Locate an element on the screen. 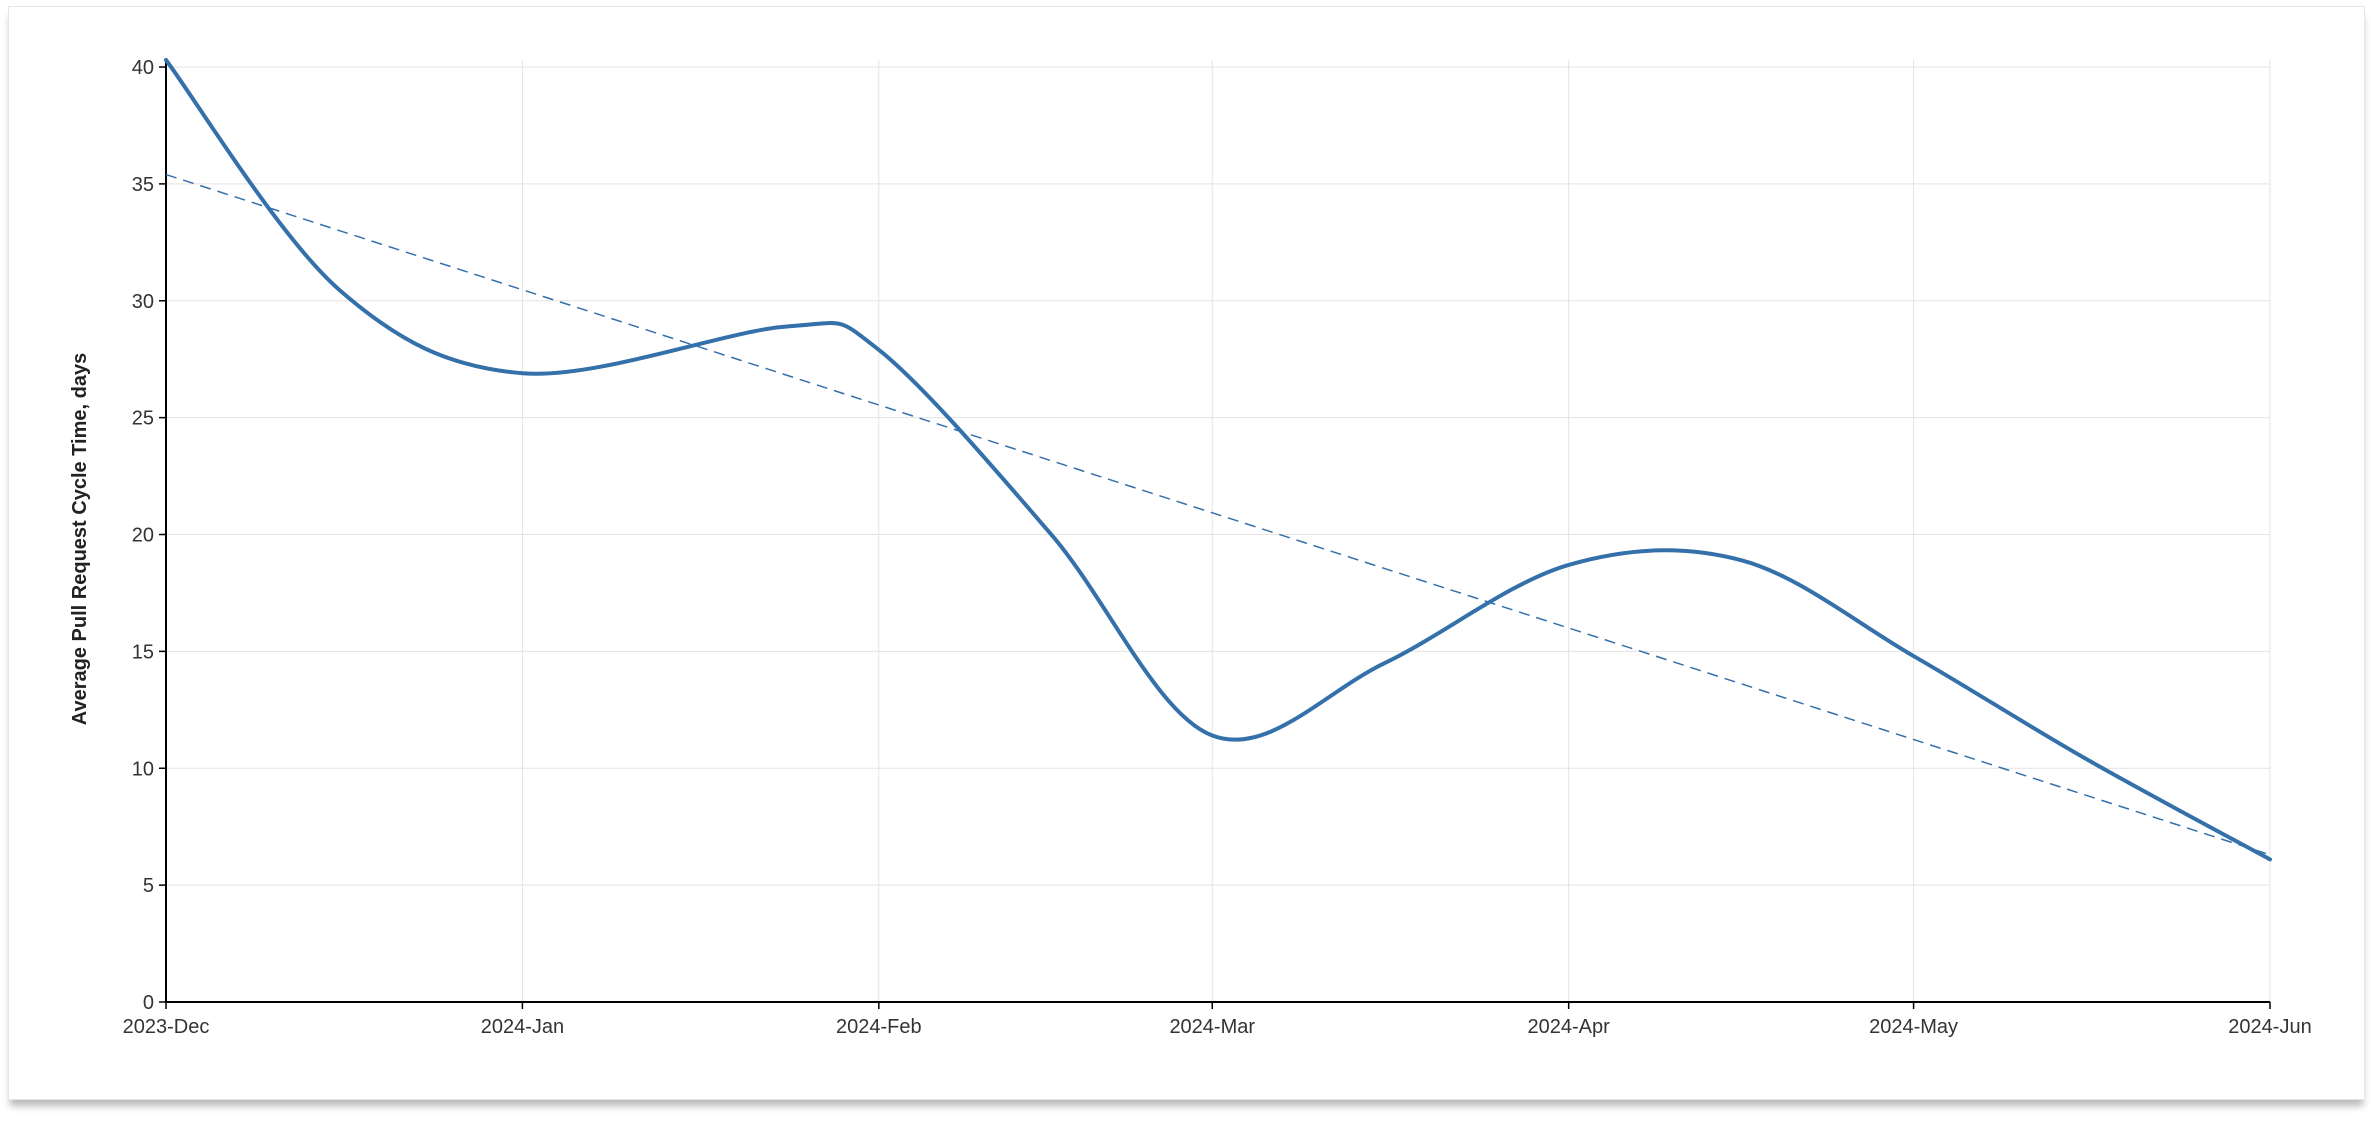 This screenshot has width=2371, height=1125. y-tick-label: 15 is located at coordinates (143, 652).